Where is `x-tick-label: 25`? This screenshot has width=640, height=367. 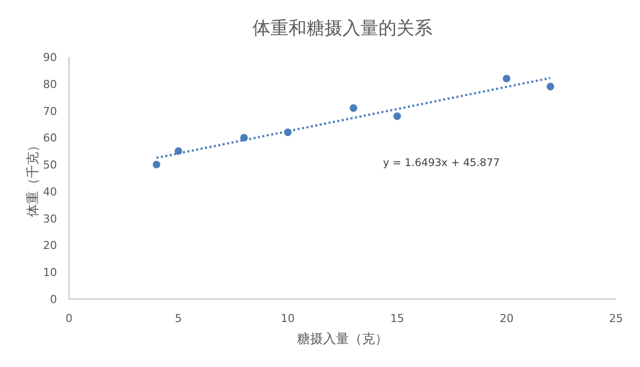
x-tick-label: 25 is located at coordinates (616, 318).